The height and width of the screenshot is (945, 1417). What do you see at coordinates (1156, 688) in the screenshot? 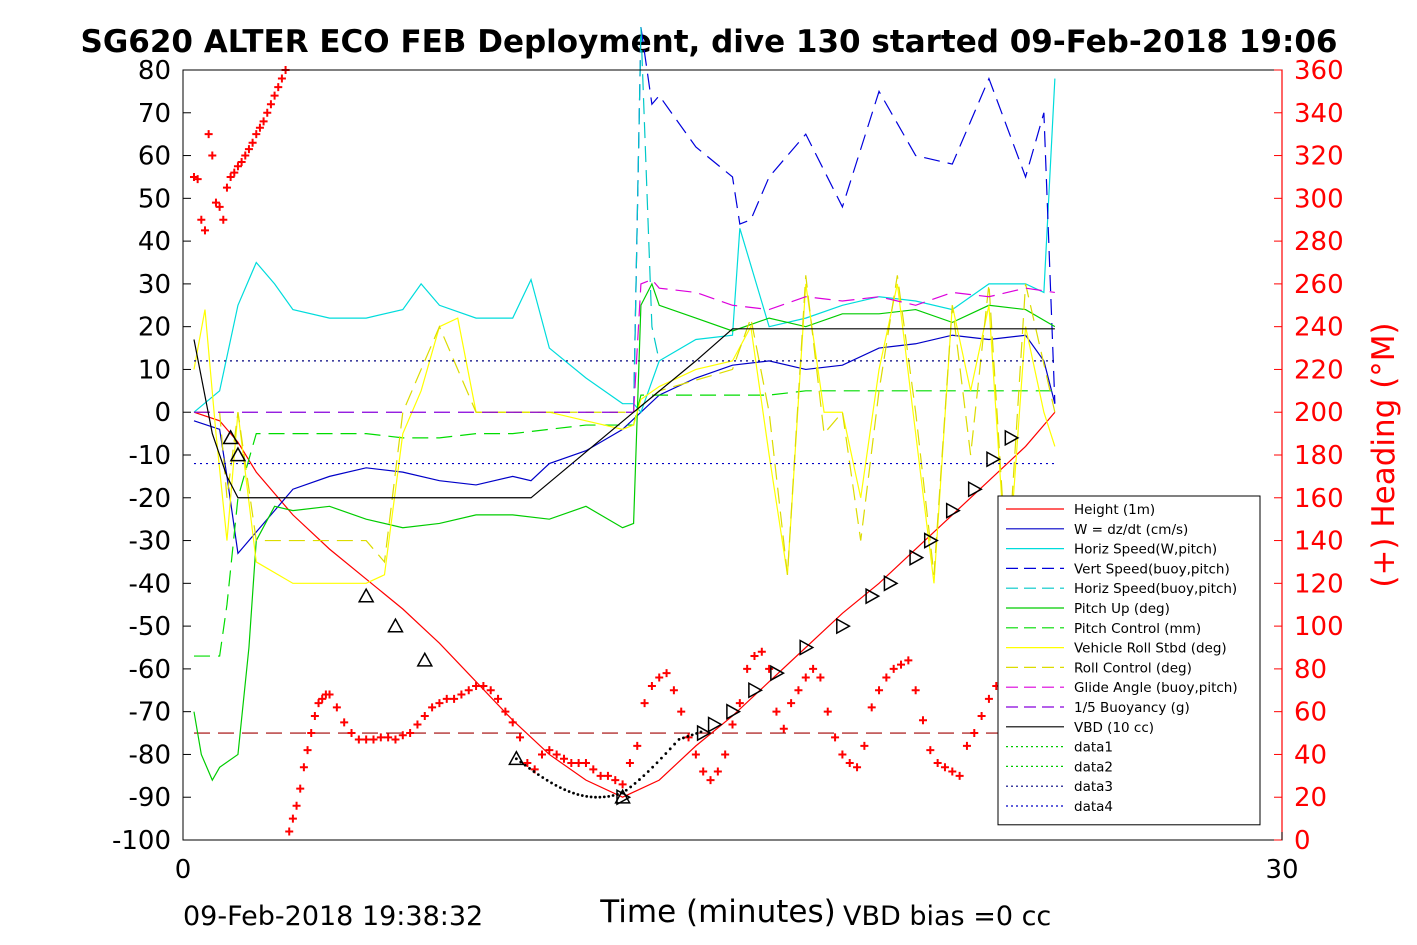
I see `legend-label: Glide Angle (buoy,pitch)` at bounding box center [1156, 688].